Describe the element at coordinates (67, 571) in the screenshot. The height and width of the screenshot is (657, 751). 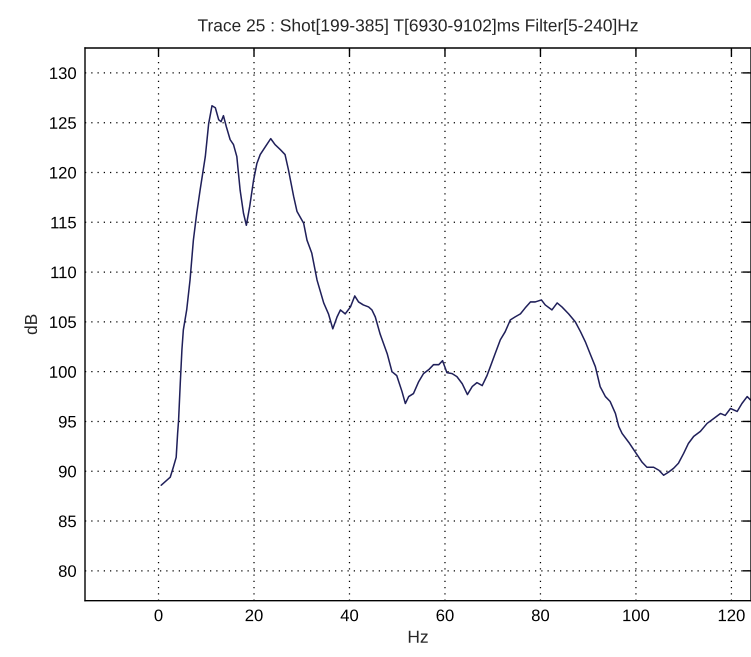
I see `y-tick-label: 80` at that location.